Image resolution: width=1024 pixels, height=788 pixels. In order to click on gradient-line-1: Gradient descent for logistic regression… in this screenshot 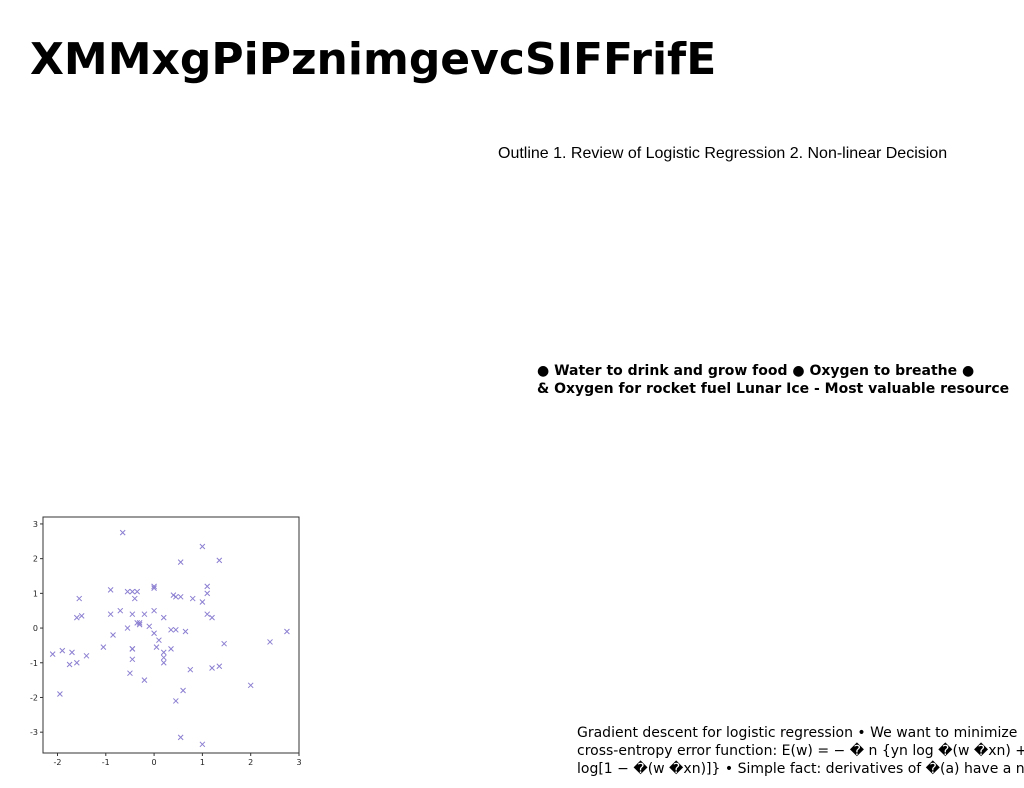, I will do `click(797, 733)`.